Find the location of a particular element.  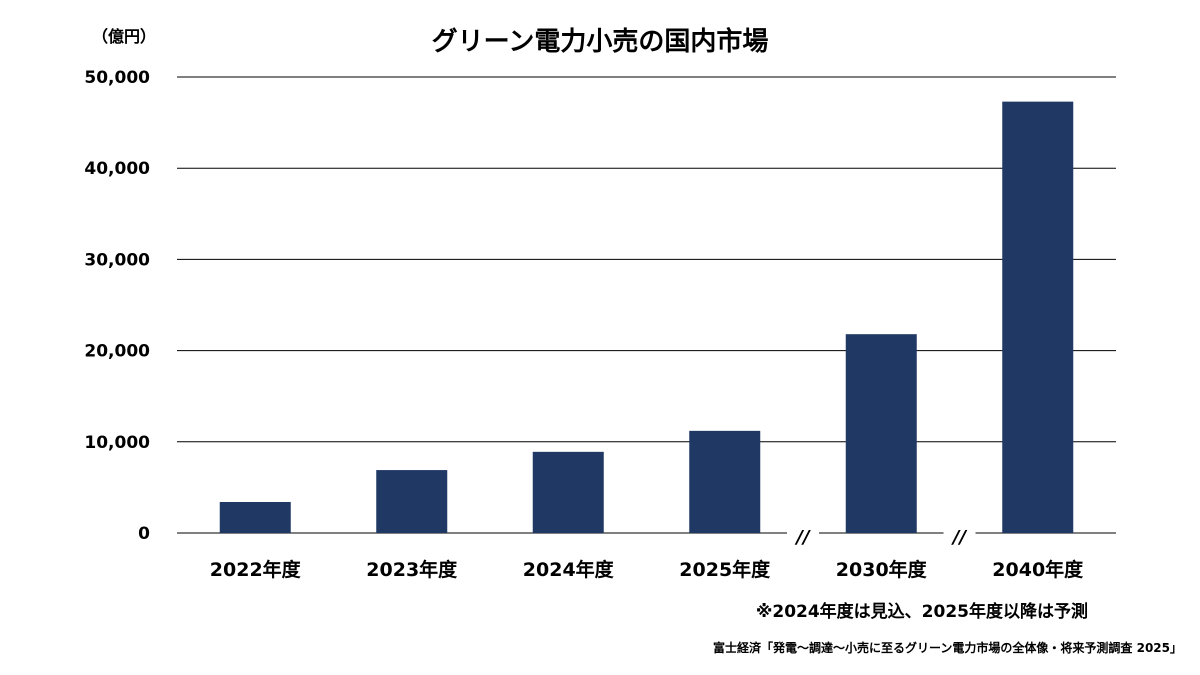

chart-note: ※2024年度は見込、2025年度以降は予測 is located at coordinates (922, 611).